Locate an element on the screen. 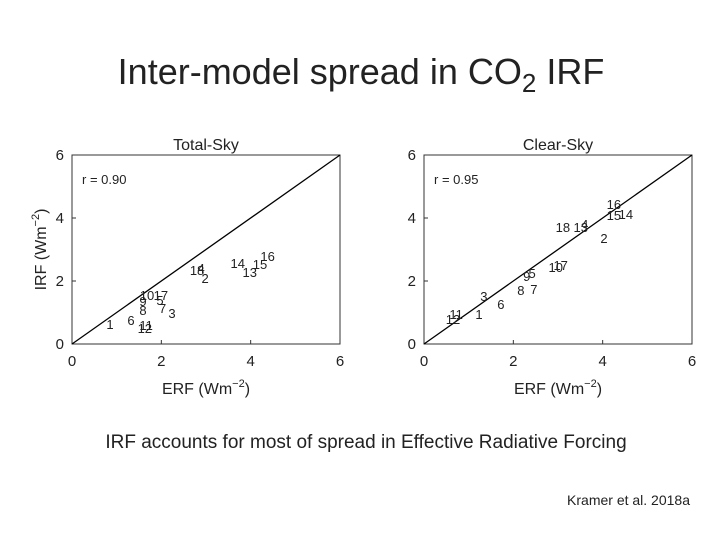 This screenshot has width=720, height=540. chart-title: Total-Sky is located at coordinates (206, 145).